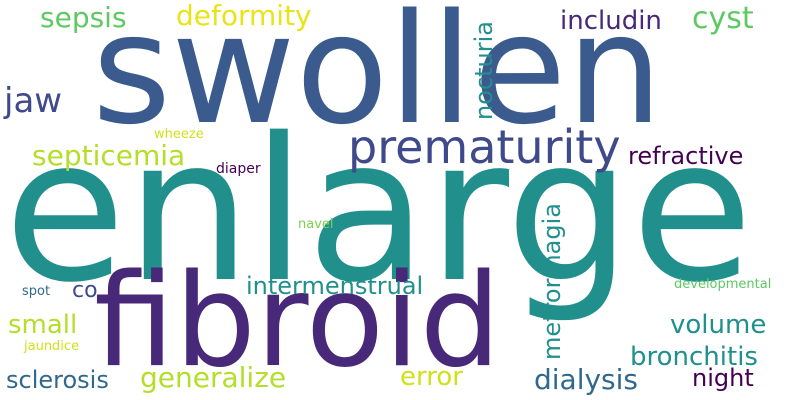 The width and height of the screenshot is (800, 400). I want to click on word-refractive: refractive, so click(686, 156).